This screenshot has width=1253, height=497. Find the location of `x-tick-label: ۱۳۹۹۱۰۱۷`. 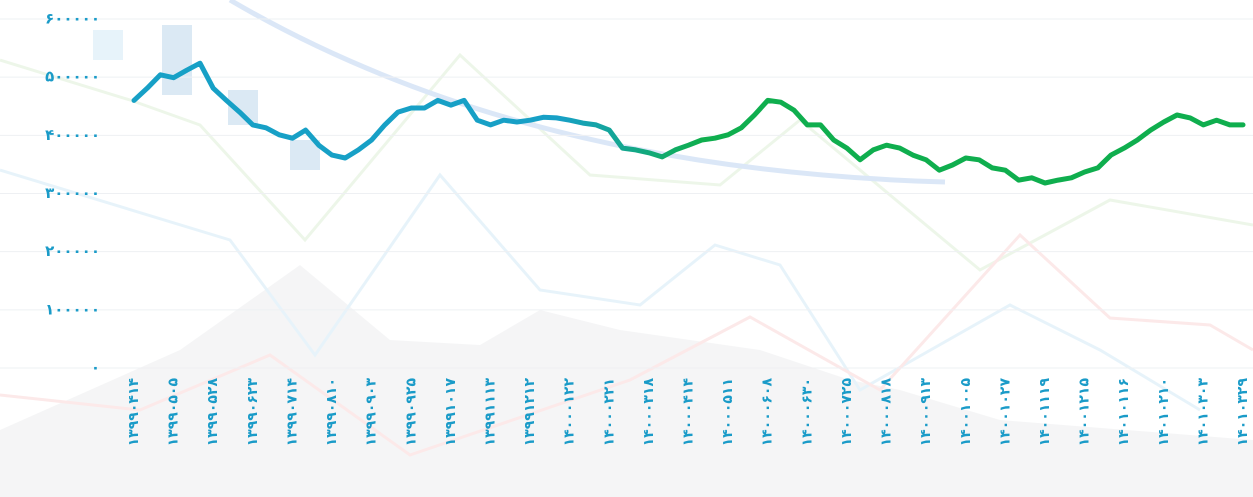

x-tick-label: ۱۳۹۹۱۰۱۷ is located at coordinates (451, 412).